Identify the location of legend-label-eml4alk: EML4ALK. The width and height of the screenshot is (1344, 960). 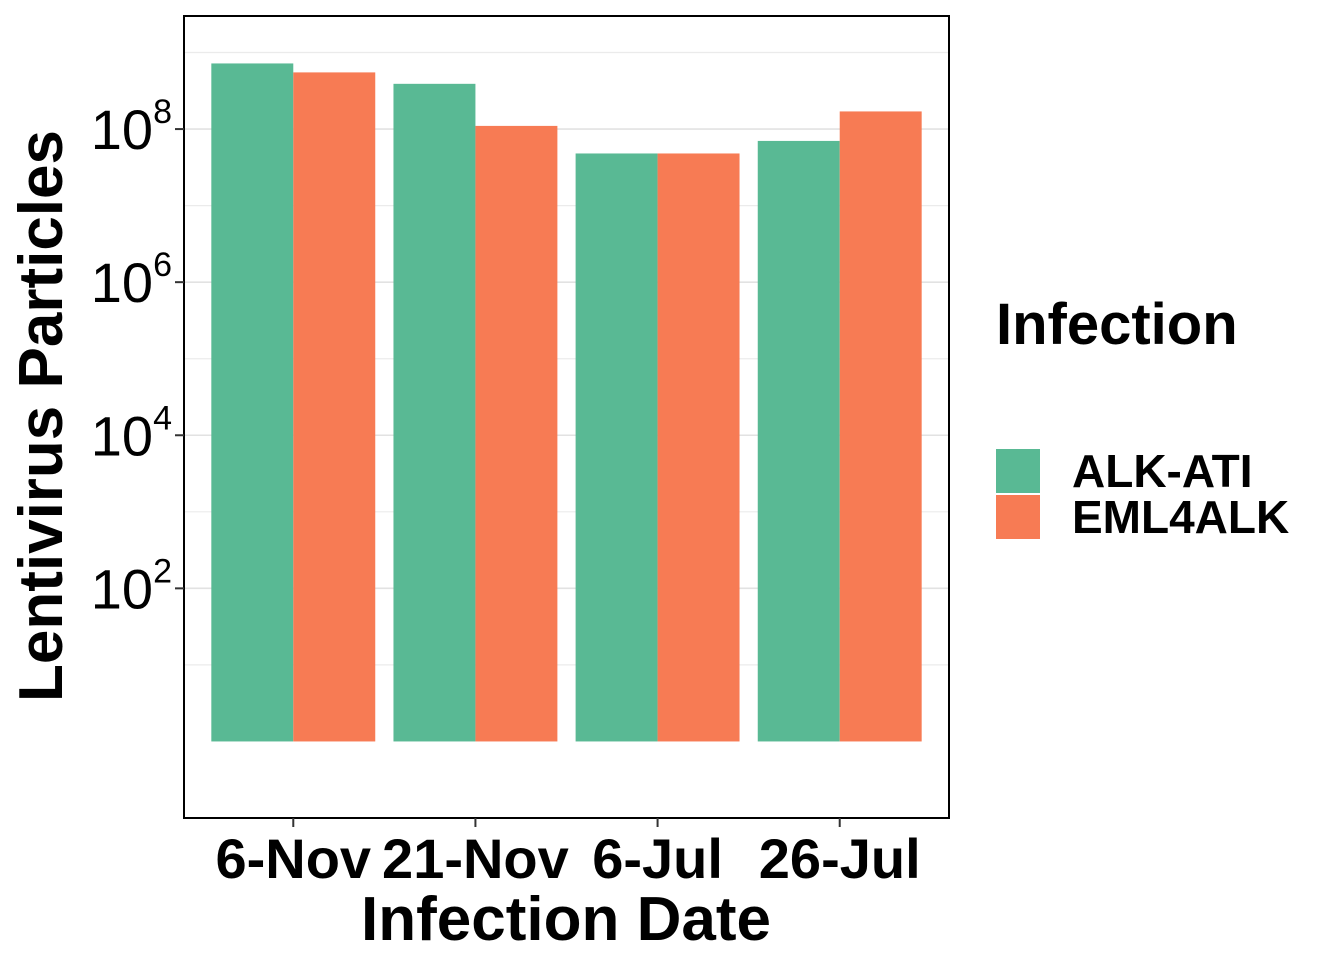
(1180, 517).